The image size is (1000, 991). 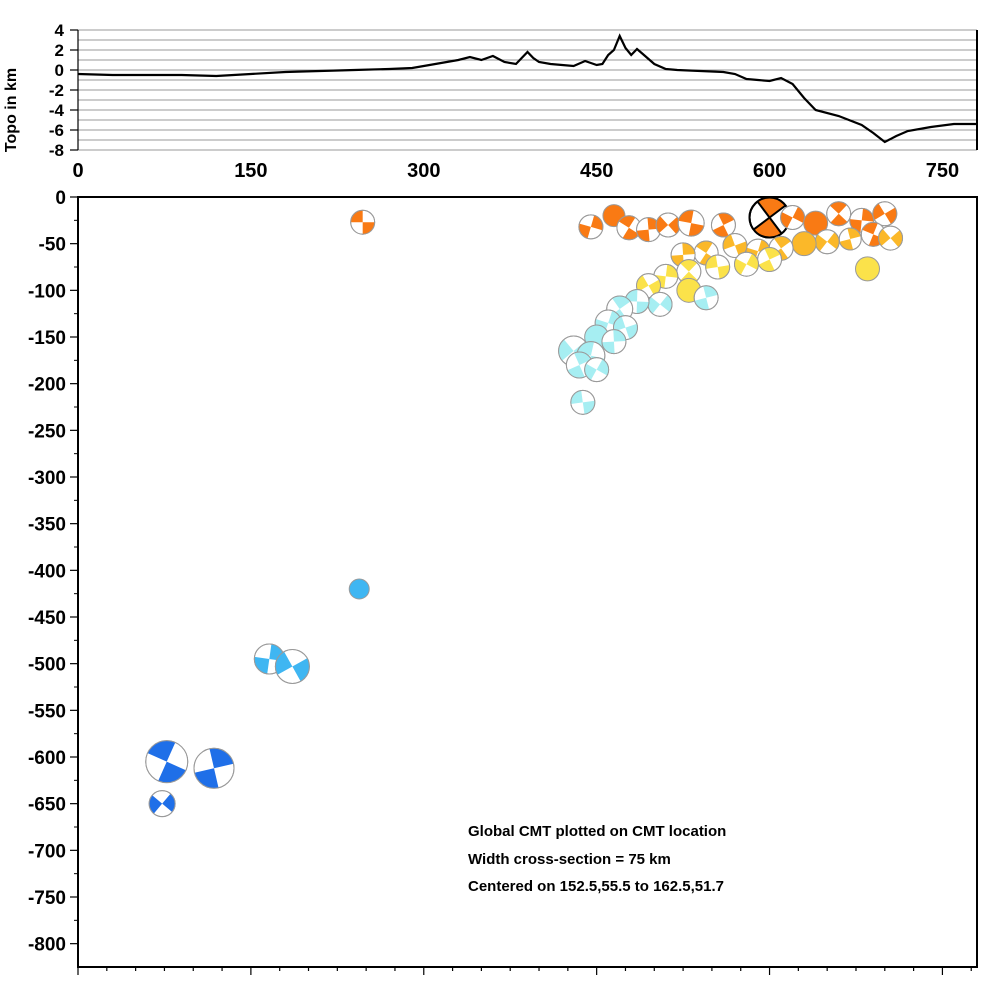 I want to click on depth-tick-label: -600, so click(x=47, y=758).